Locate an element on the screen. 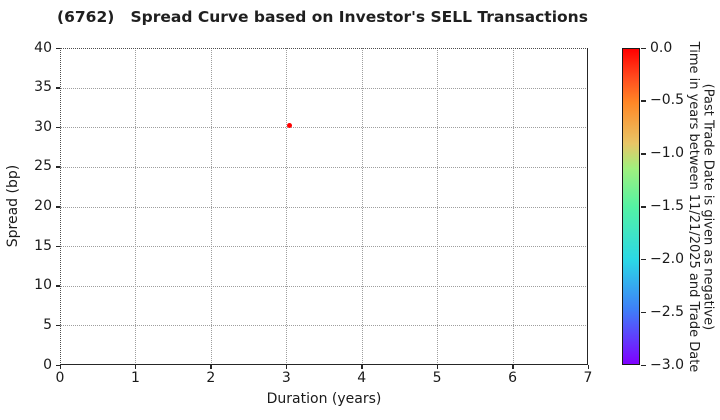 This screenshot has height=420, width=720. plot-border-right is located at coordinates (587, 206).